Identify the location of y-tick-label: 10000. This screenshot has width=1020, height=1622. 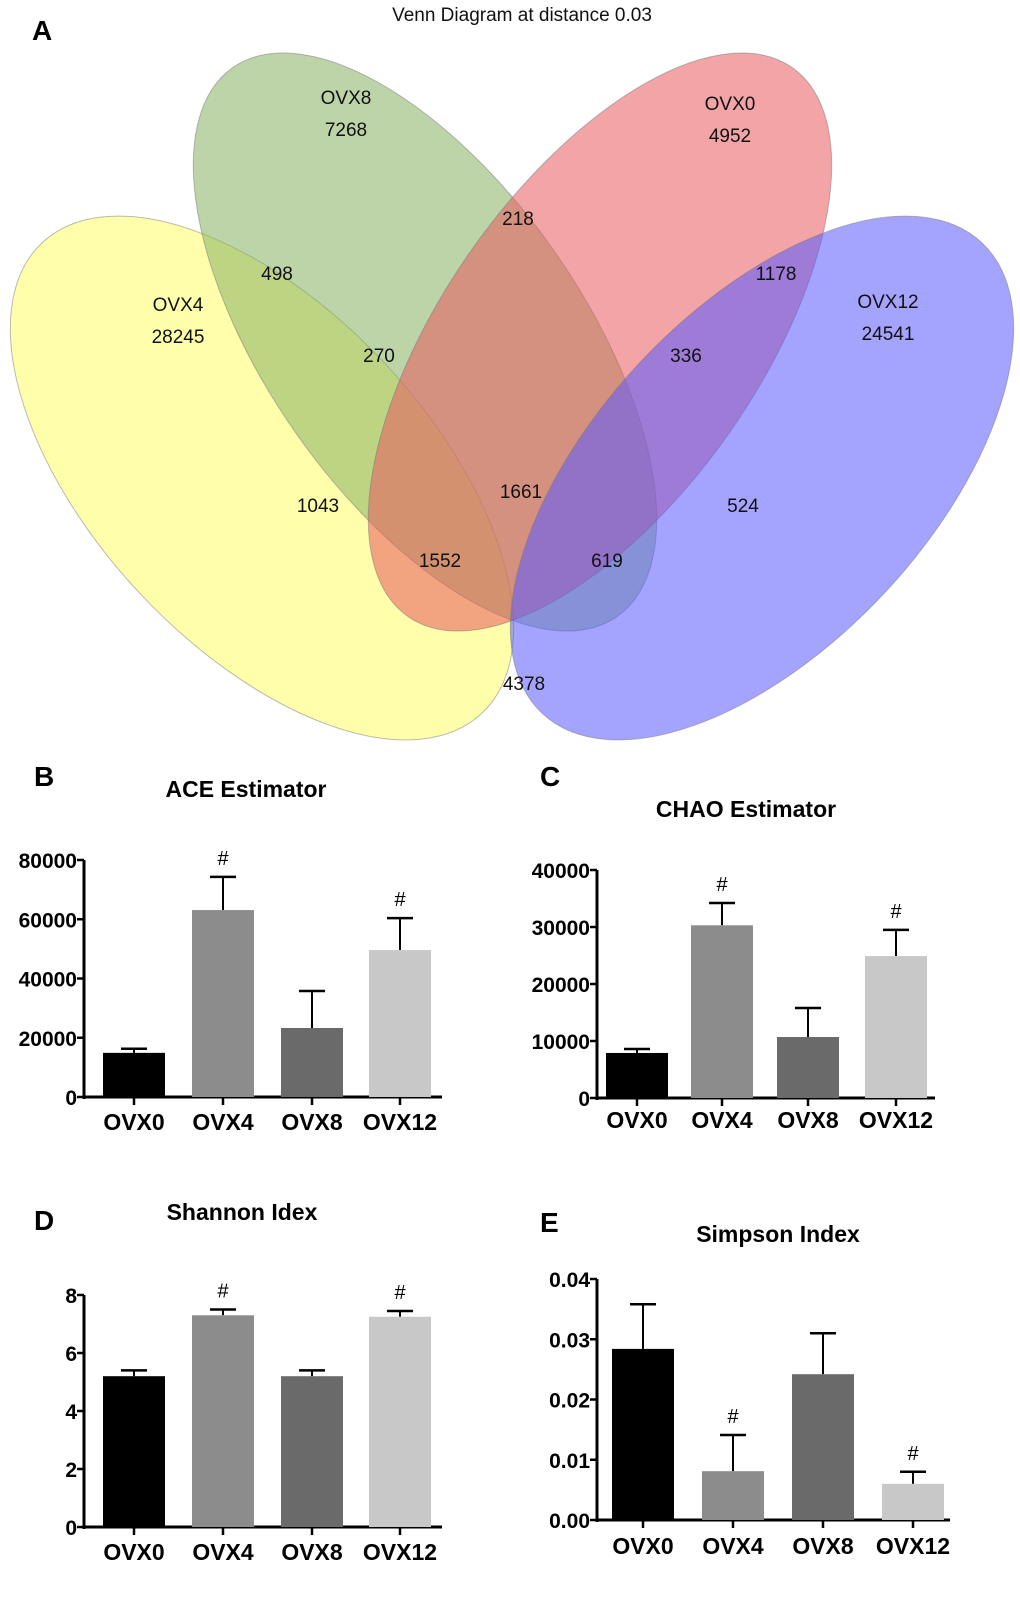
(561, 1042).